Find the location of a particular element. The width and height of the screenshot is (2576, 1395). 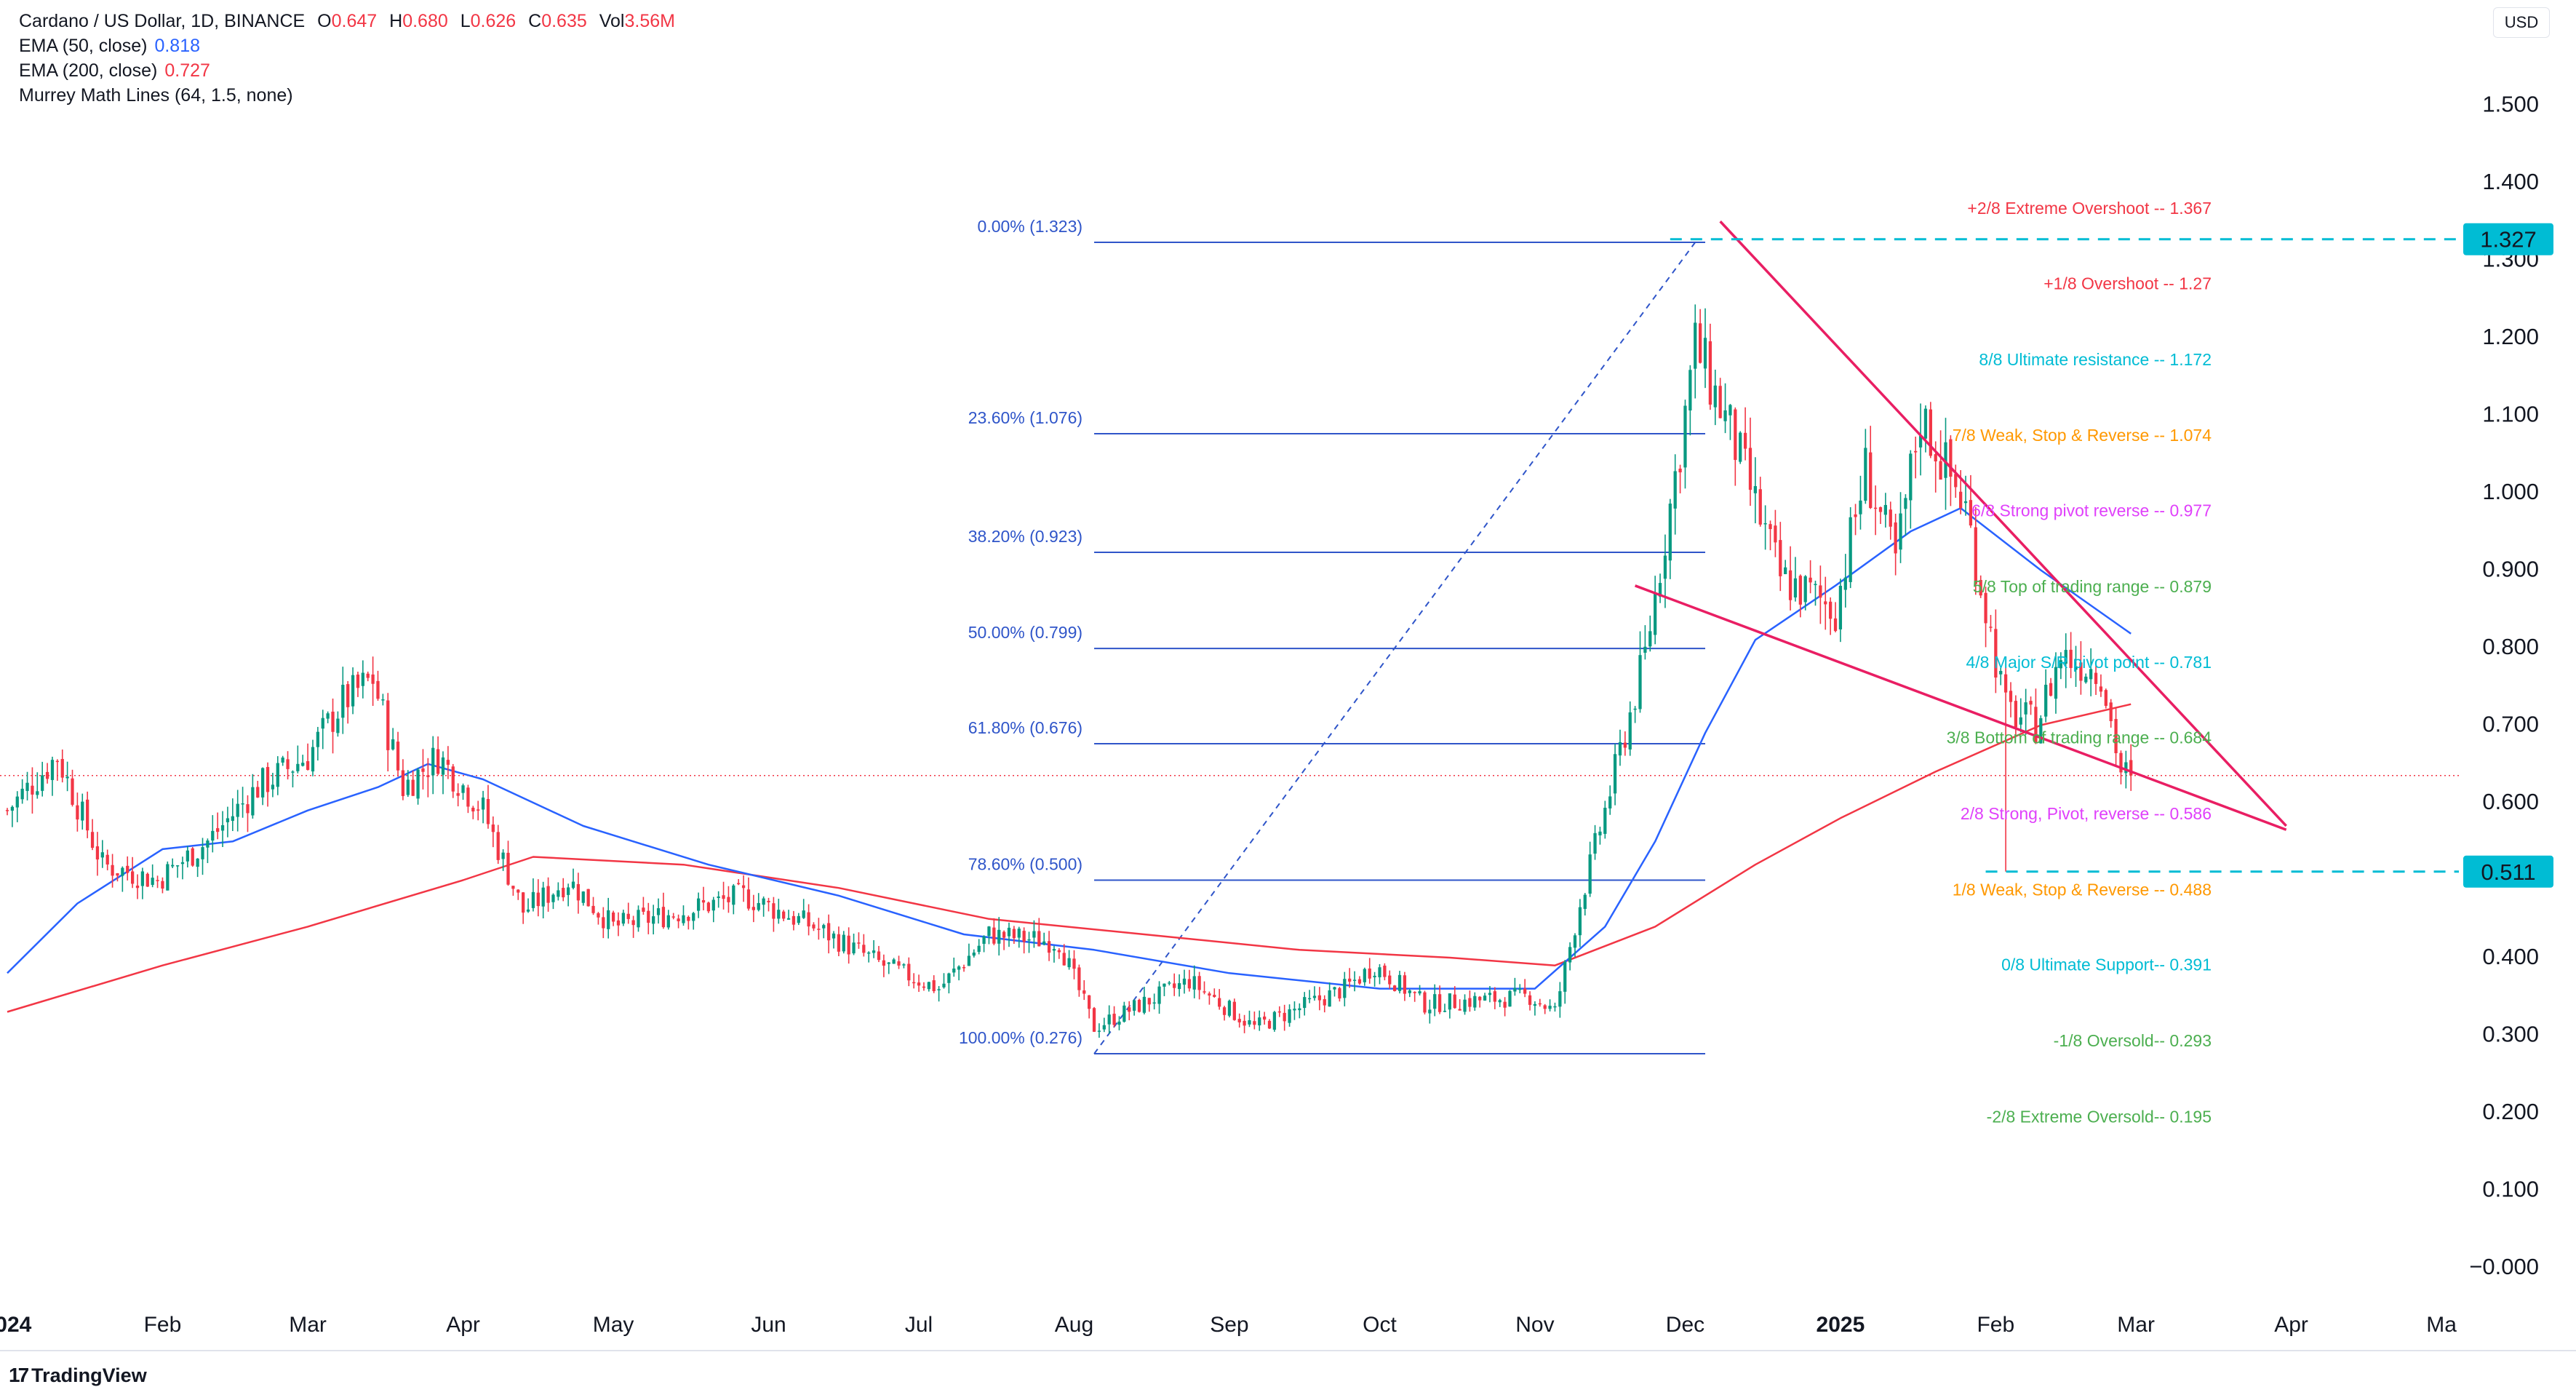

murrey-label: Murrey Math Lines (64, 1.5, none) is located at coordinates (156, 95).